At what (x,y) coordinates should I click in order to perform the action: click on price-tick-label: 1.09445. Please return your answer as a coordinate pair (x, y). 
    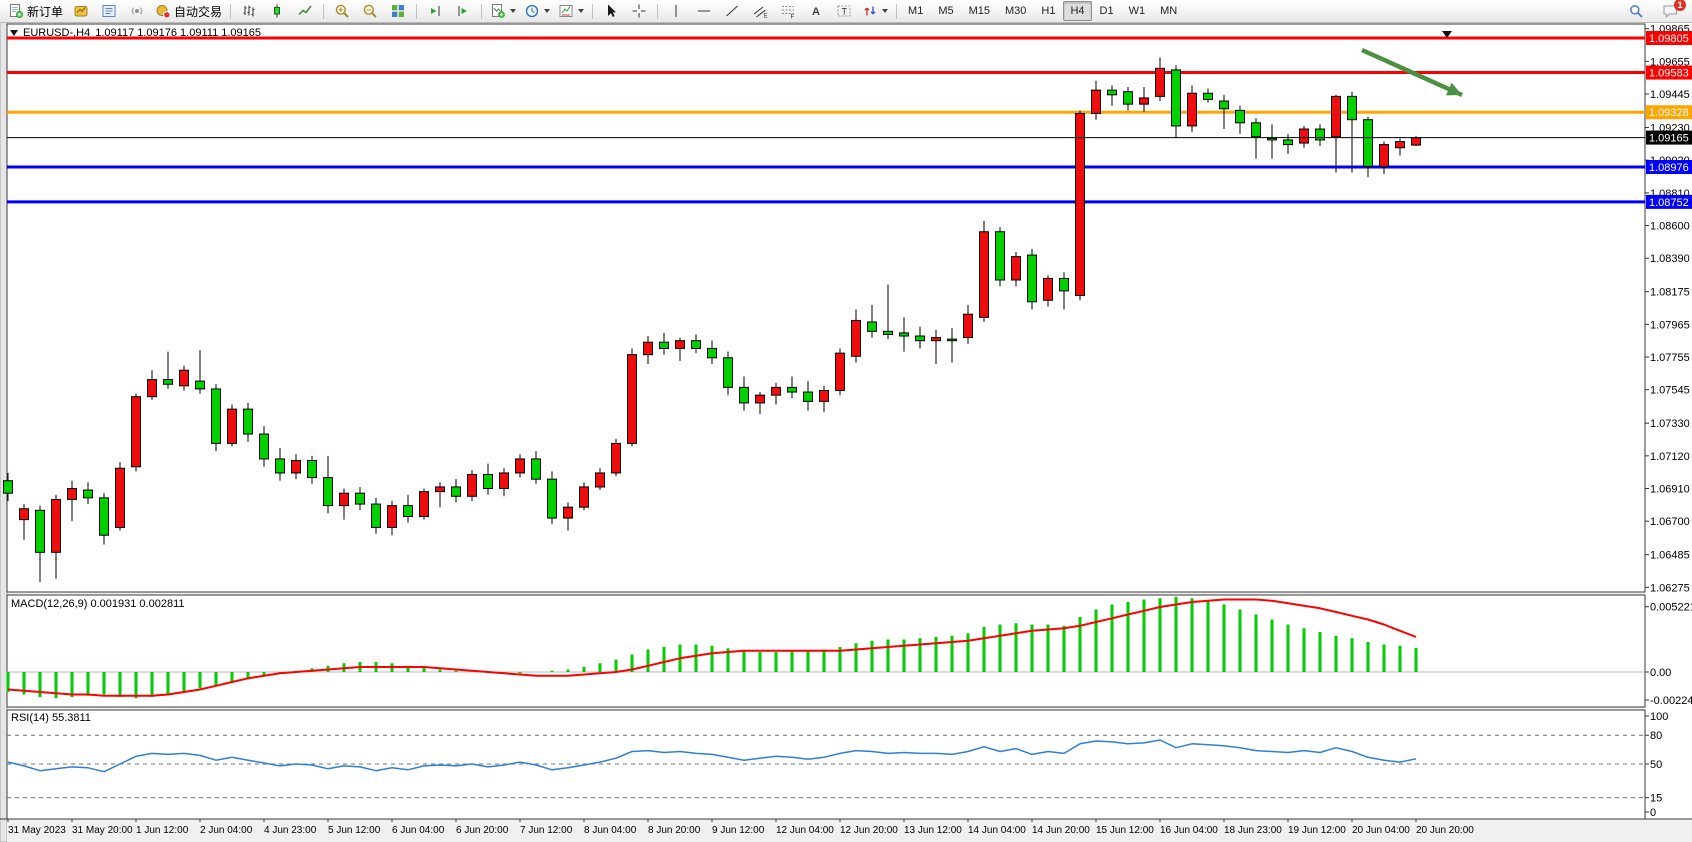
    Looking at the image, I should click on (1670, 95).